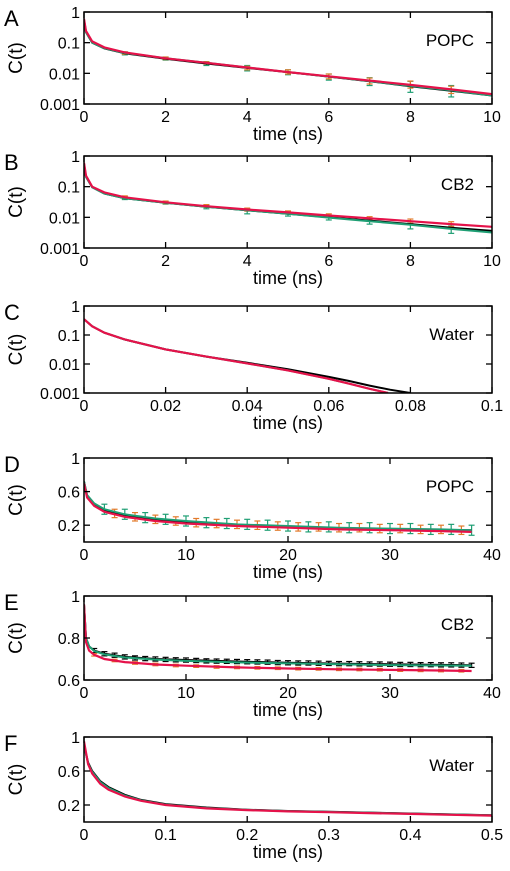 This screenshot has width=510, height=871. Describe the element at coordinates (165, 406) in the screenshot. I see `x-tick-label: 0.02` at that location.